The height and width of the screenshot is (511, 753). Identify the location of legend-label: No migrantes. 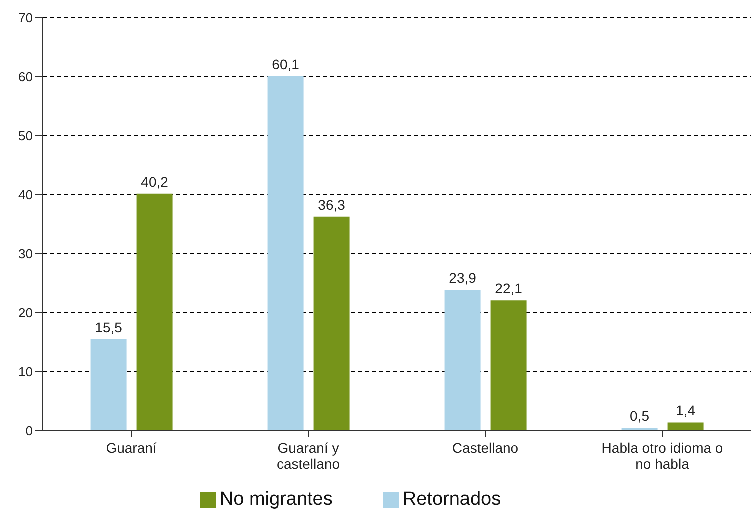
(276, 499).